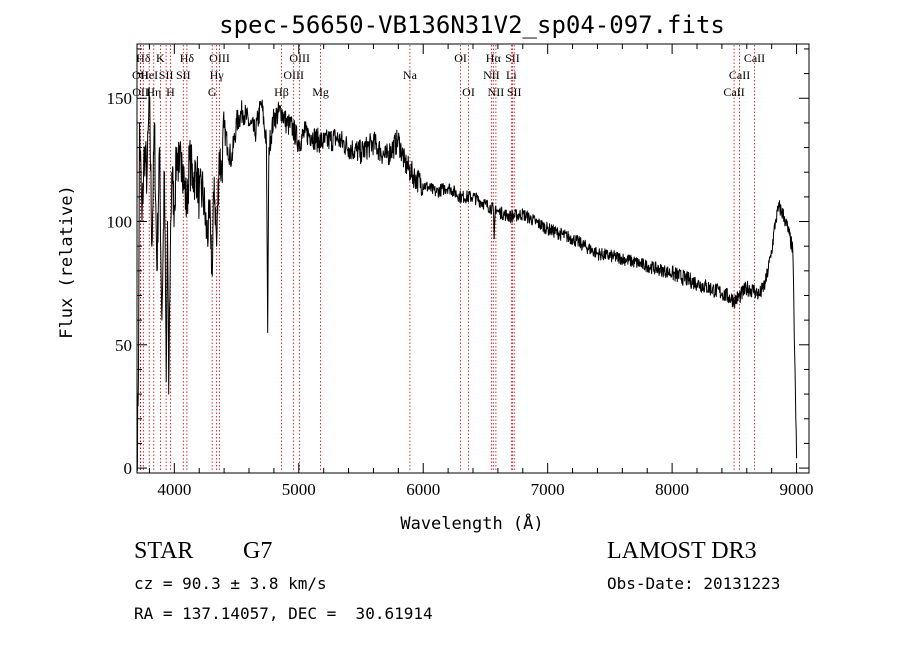 The height and width of the screenshot is (649, 900). I want to click on y-tick-label-0: 0, so click(128, 468).